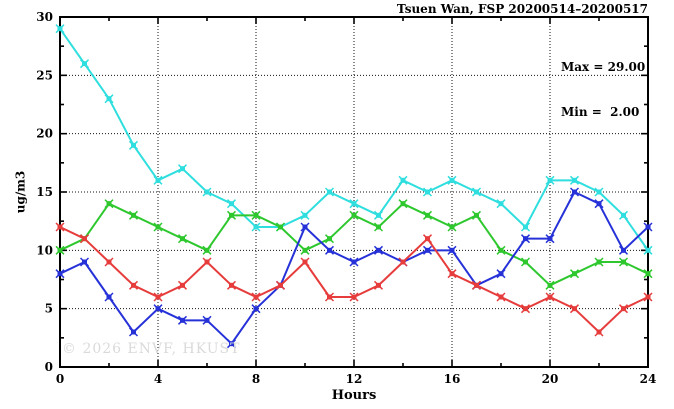  Describe the element at coordinates (603, 90) in the screenshot. I see `max-min-annotation: Max = 29.00 Min = 2.00` at that location.